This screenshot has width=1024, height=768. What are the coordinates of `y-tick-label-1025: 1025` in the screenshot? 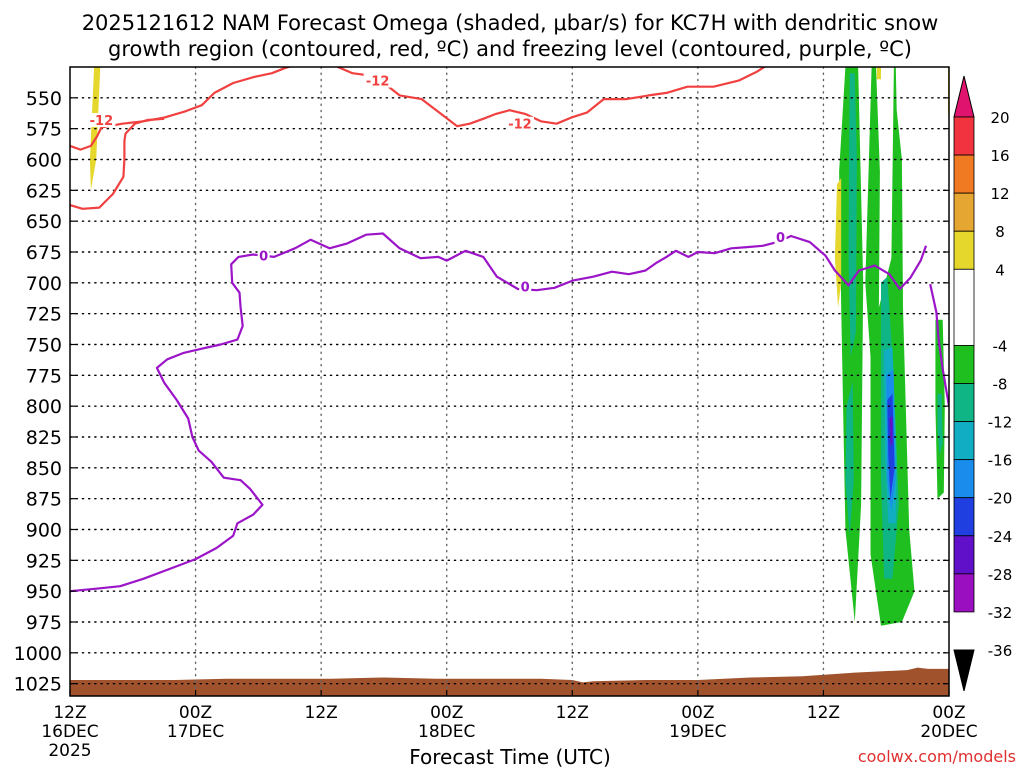 It's located at (38, 685).